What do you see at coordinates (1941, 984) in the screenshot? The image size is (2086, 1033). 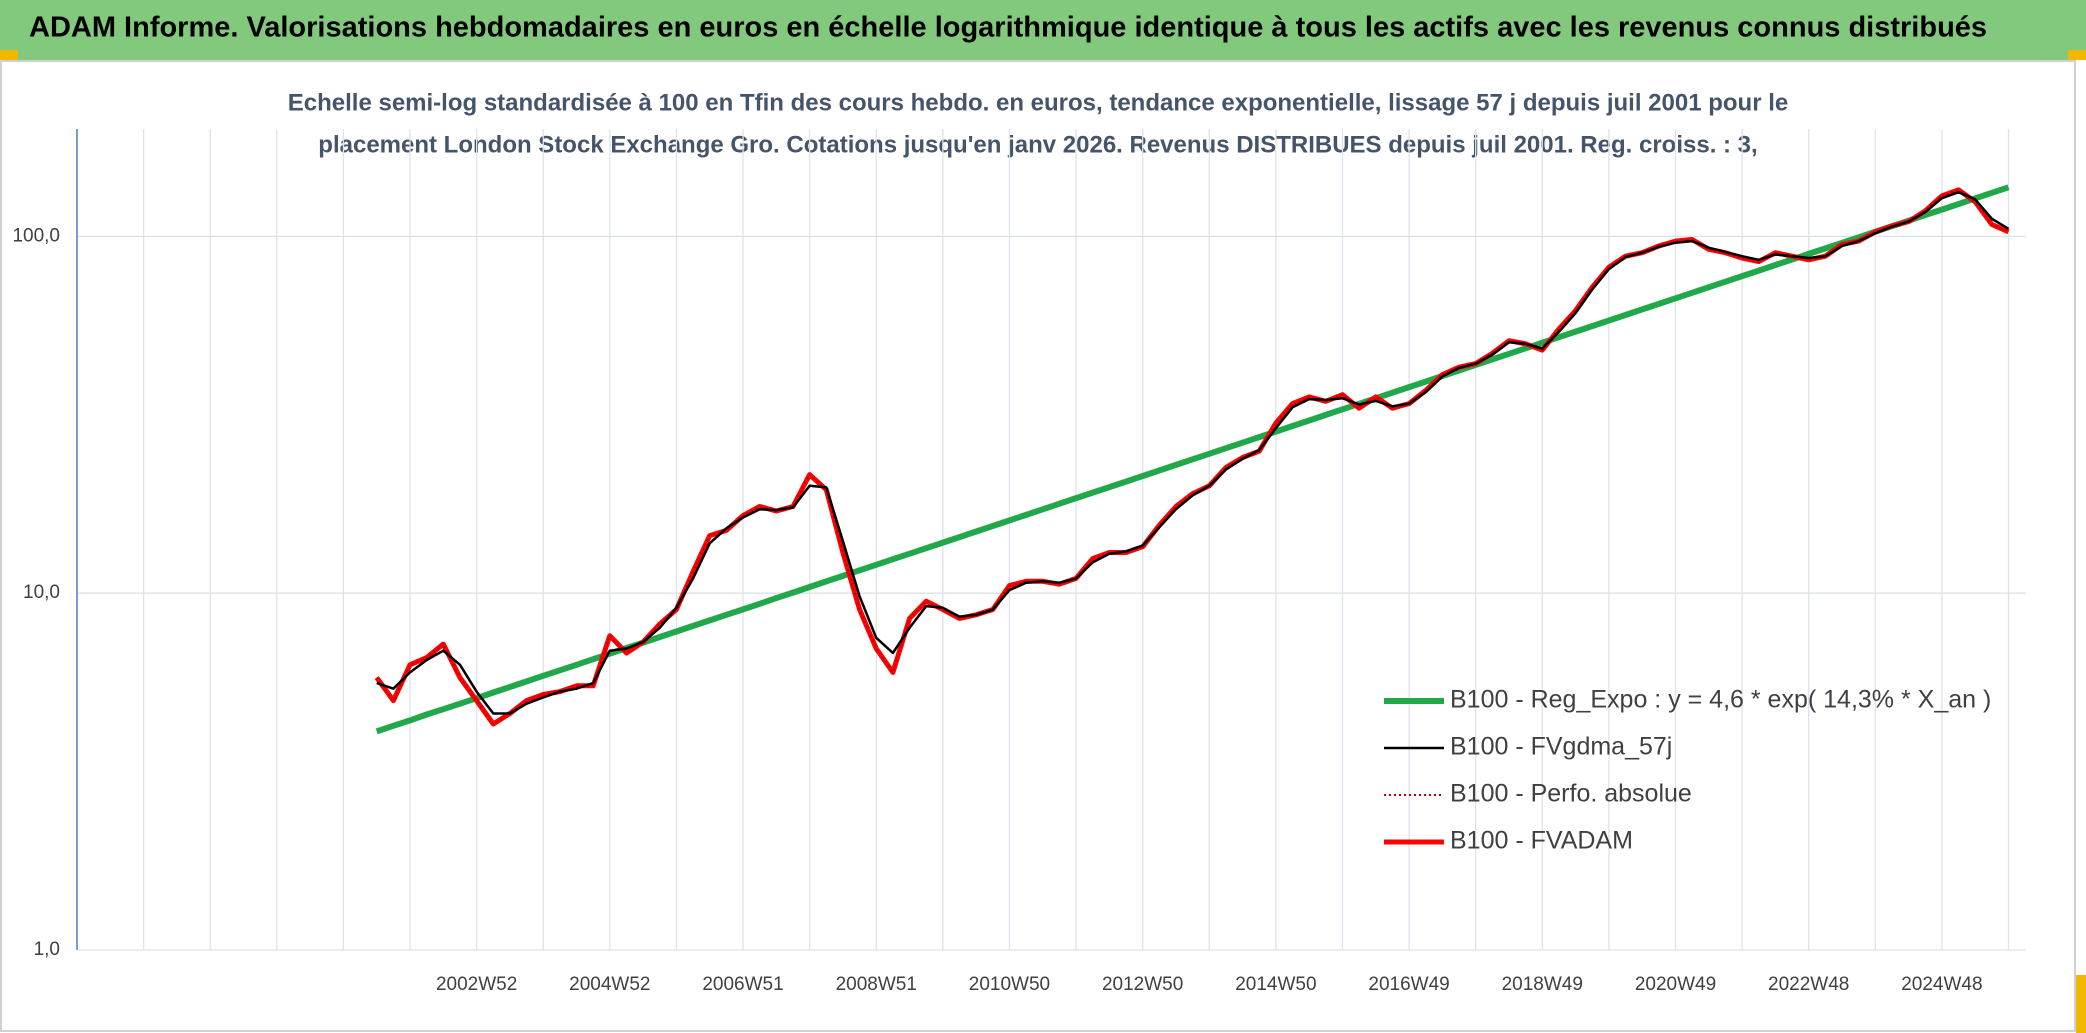 I see `x-tick-label: 2024W48` at bounding box center [1941, 984].